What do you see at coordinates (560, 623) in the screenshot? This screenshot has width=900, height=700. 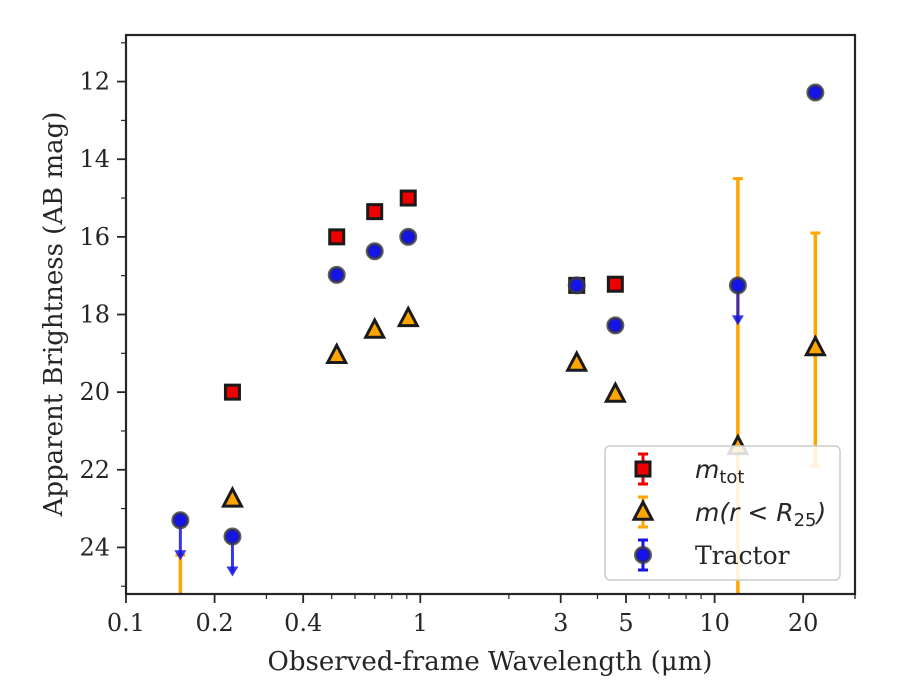 I see `x-tick-label: 3` at bounding box center [560, 623].